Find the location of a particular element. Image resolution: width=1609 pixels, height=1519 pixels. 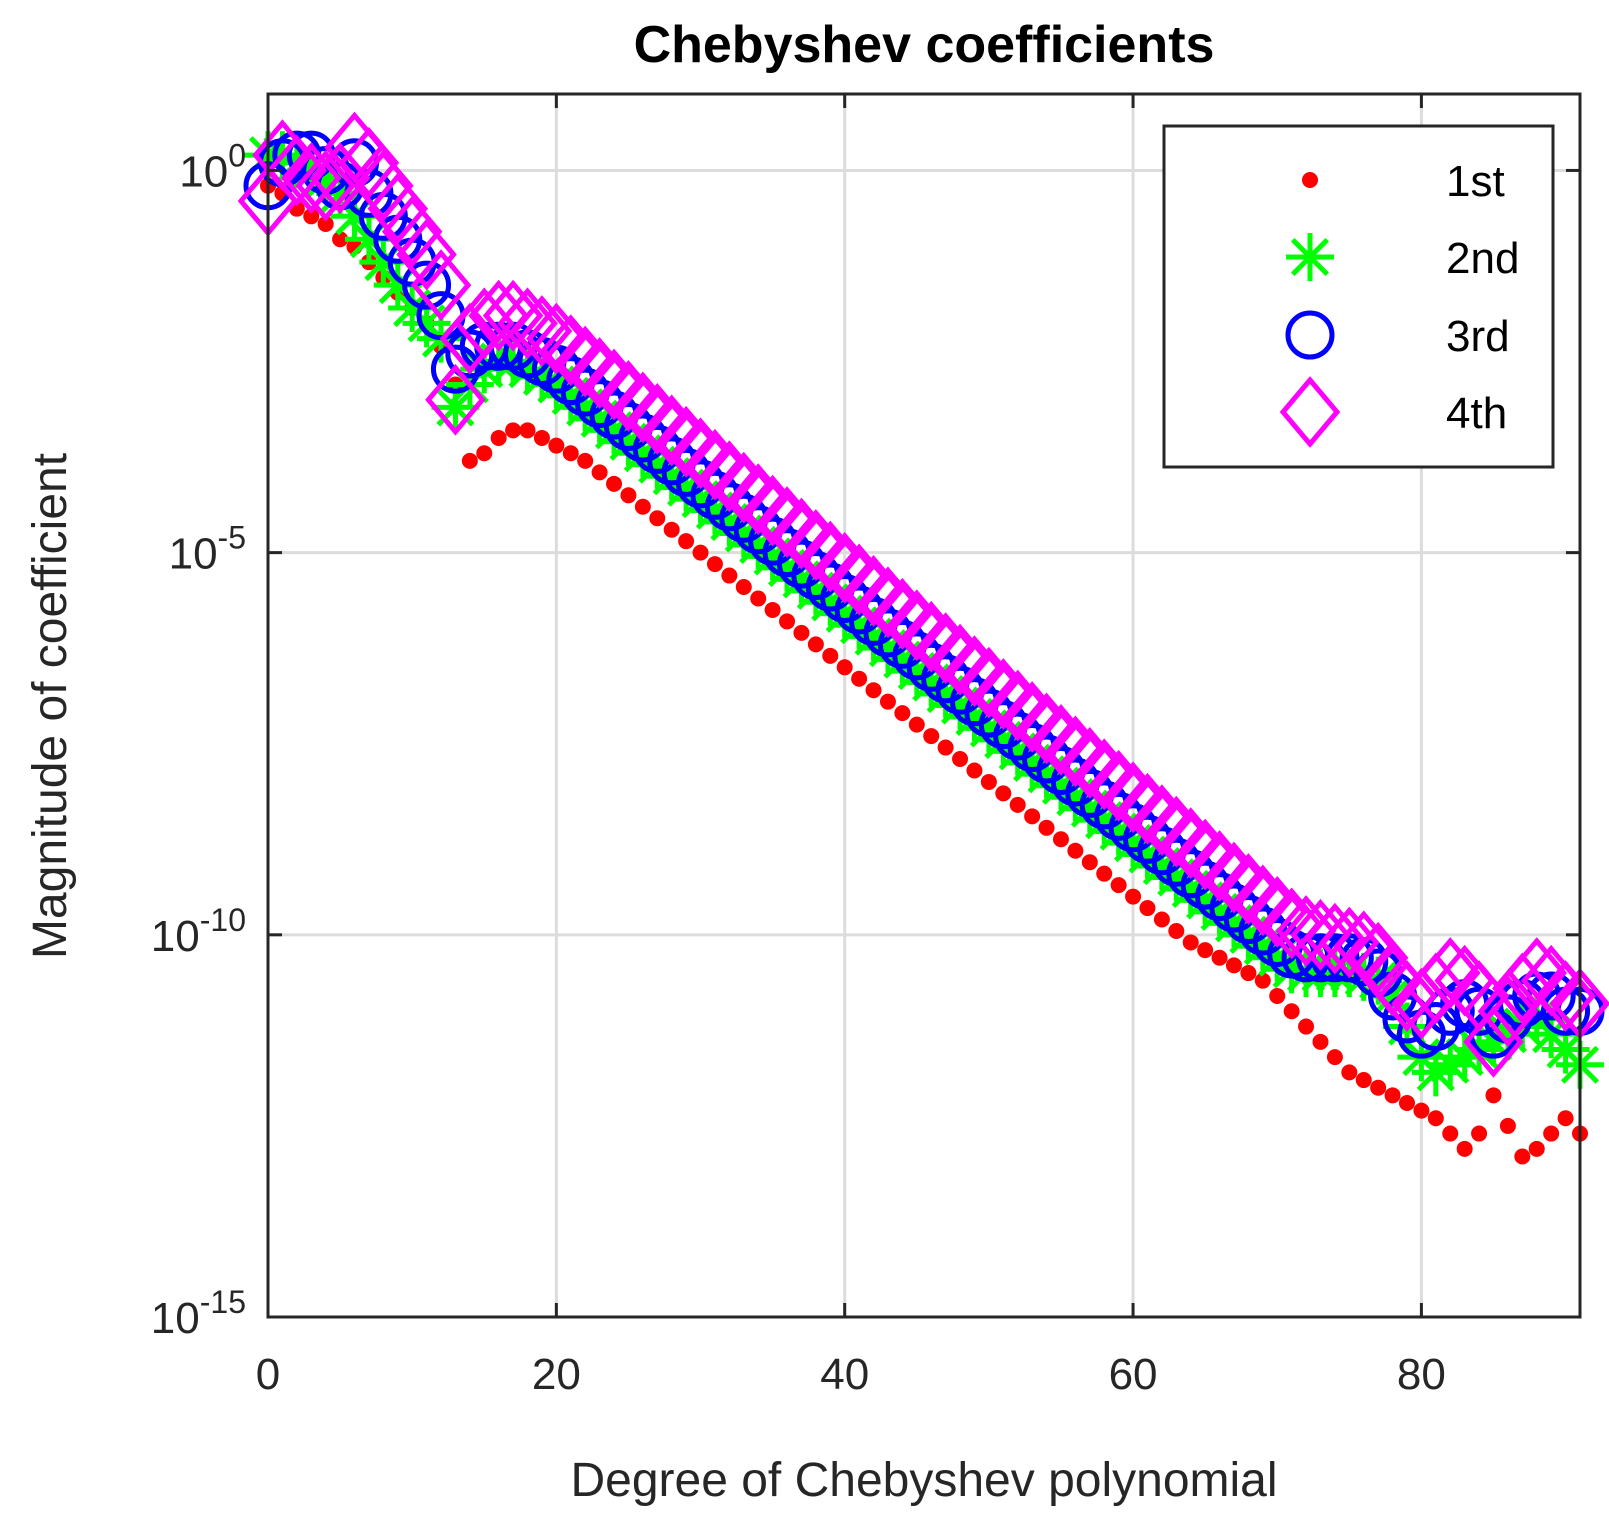

legend-label: 4th is located at coordinates (1476, 413).